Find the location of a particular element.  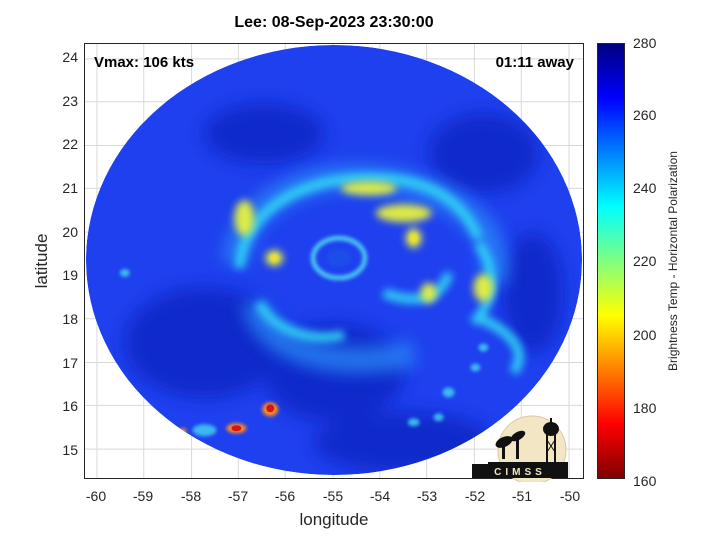

y-tick-label: 16 is located at coordinates (70, 406).